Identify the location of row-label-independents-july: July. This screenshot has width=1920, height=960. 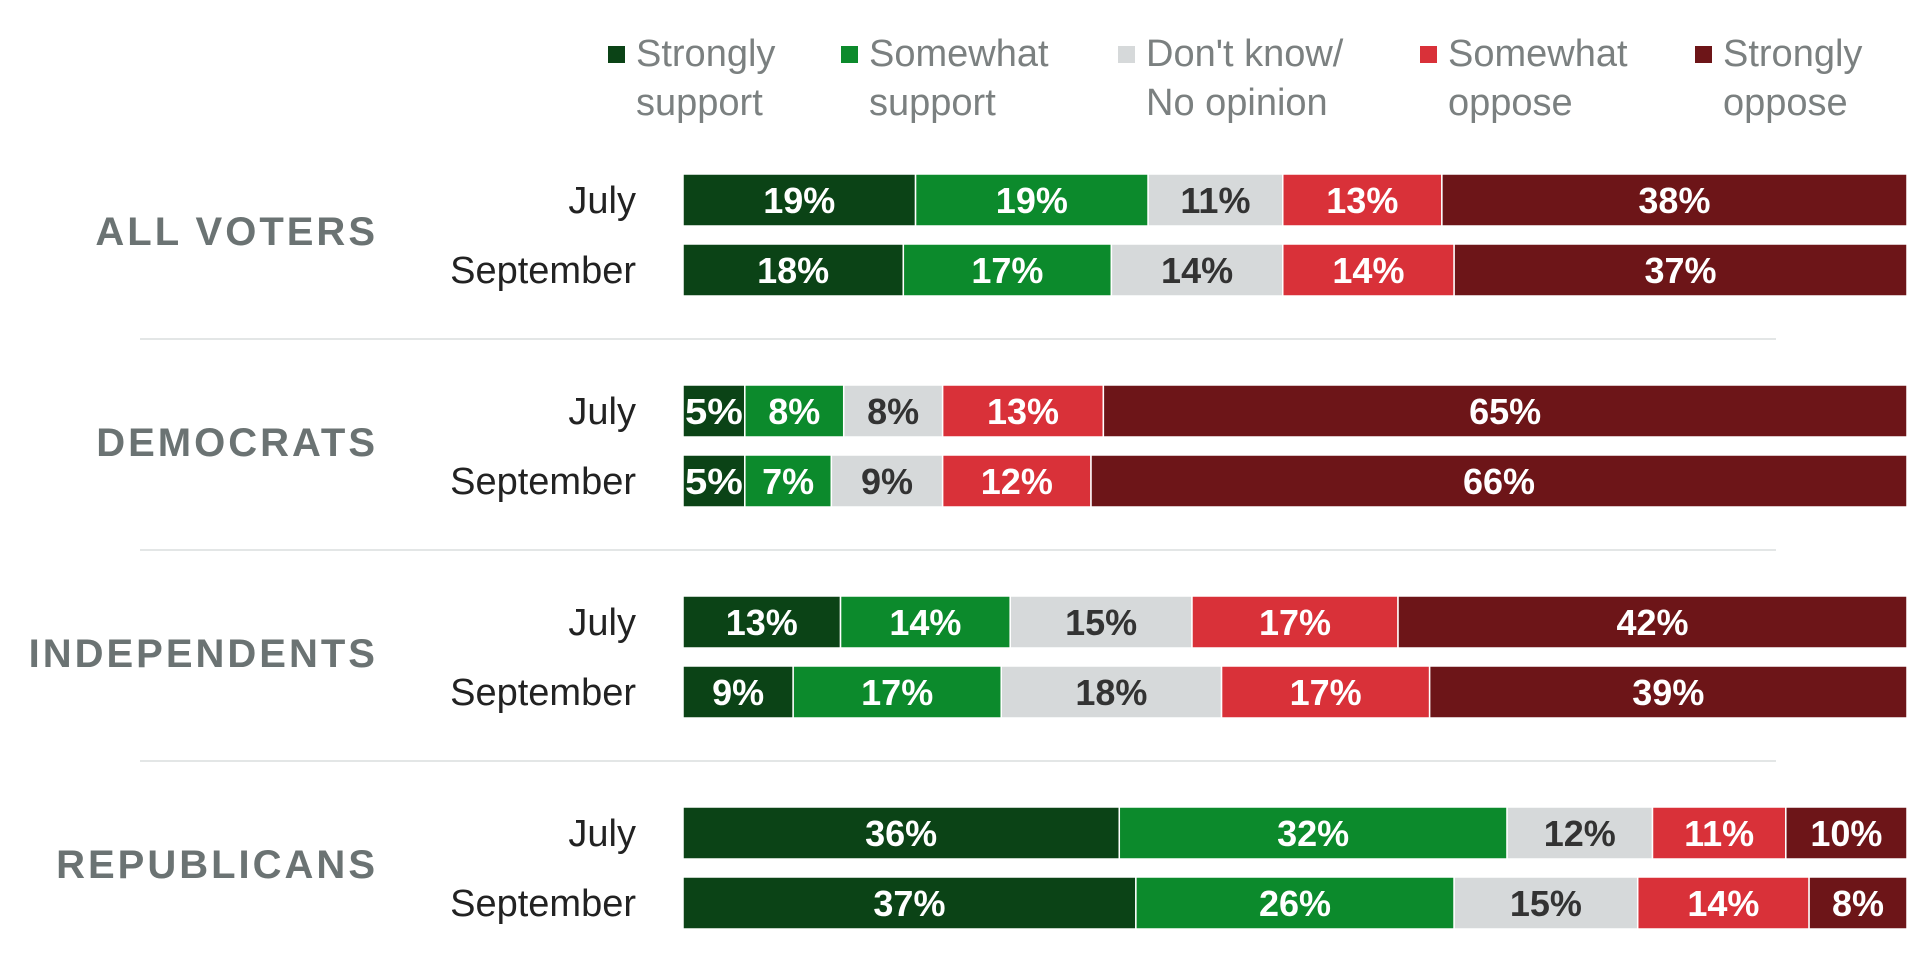
(602, 623).